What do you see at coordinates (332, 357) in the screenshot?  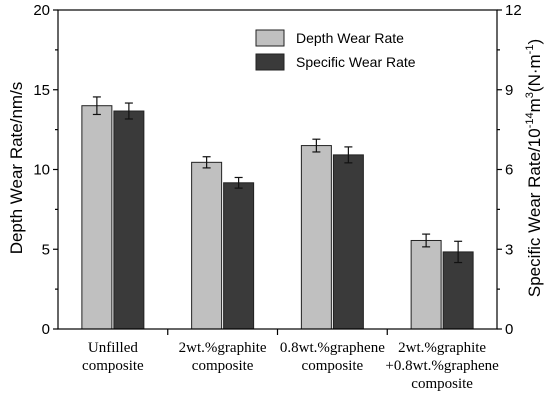 I see `category-label-2: 0.8wt.%graphene composite` at bounding box center [332, 357].